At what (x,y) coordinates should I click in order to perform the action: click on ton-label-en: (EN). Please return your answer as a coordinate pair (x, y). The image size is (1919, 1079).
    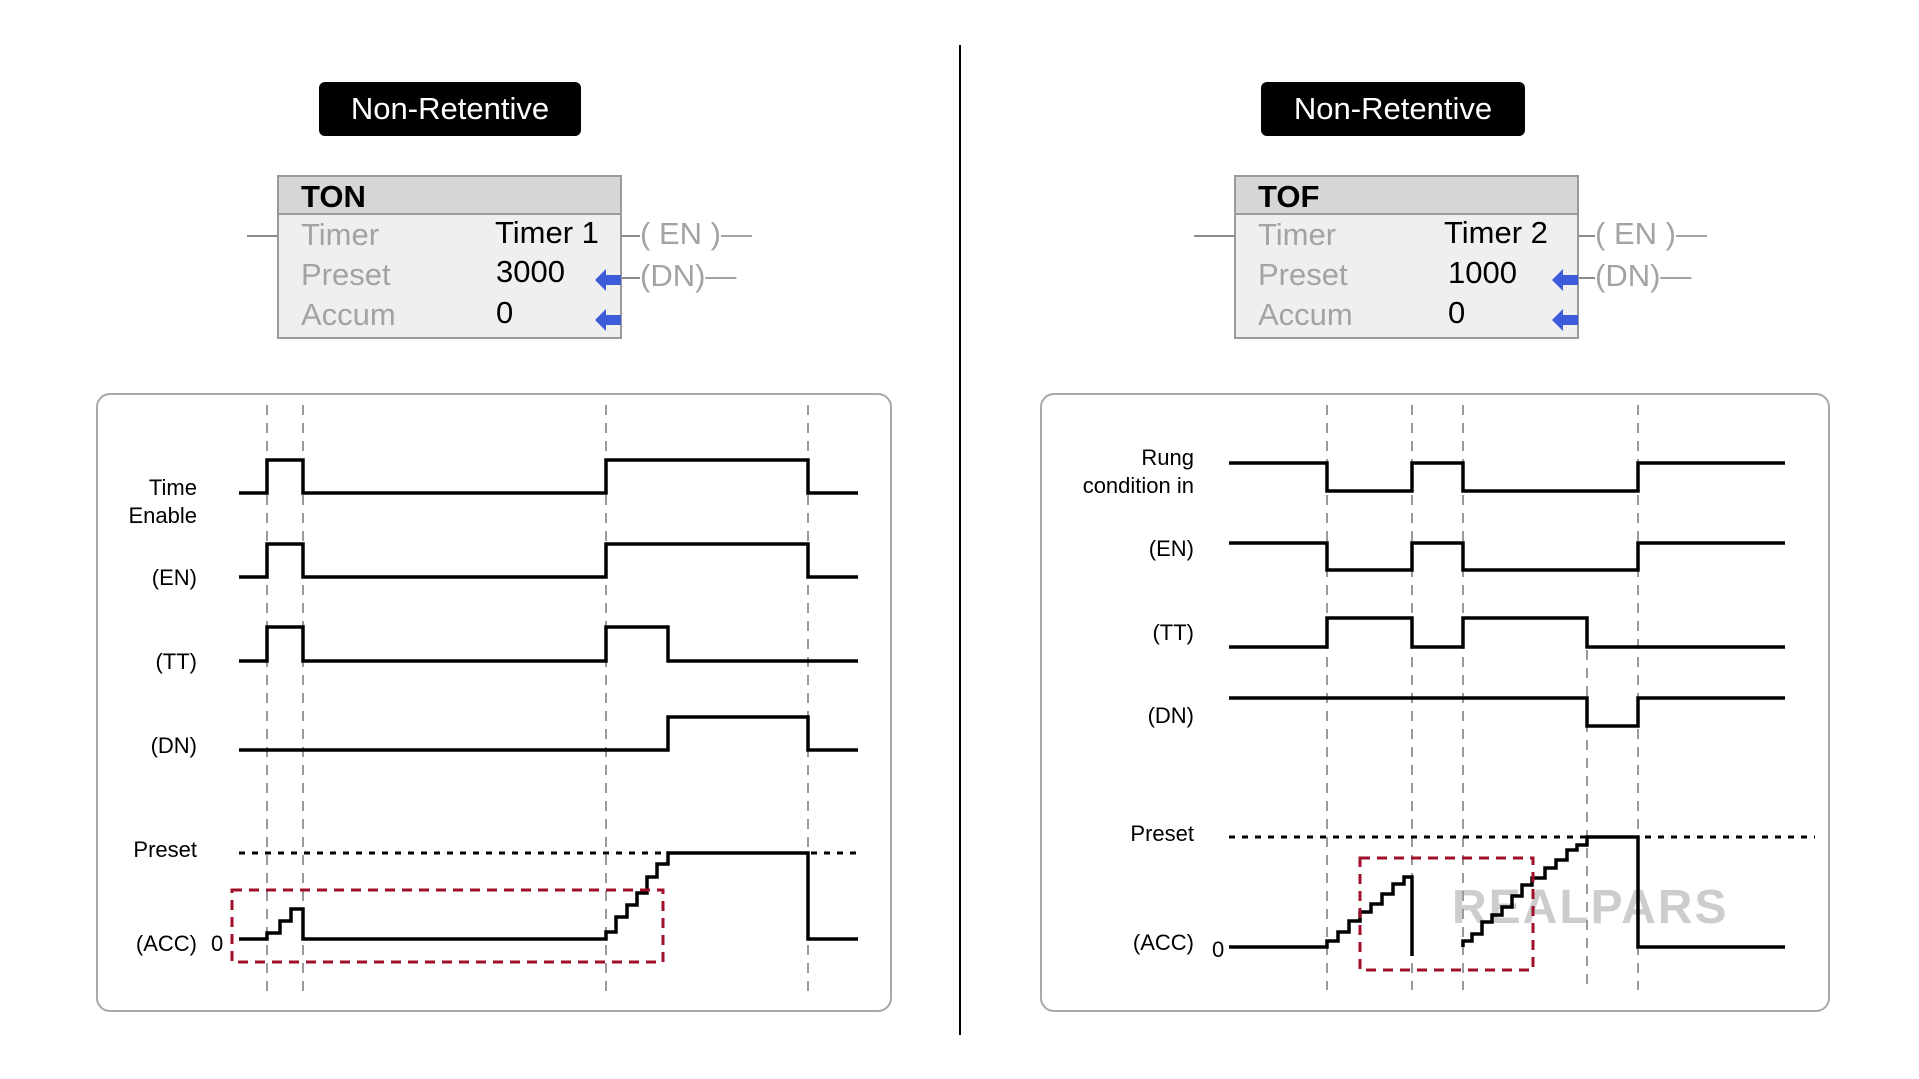
    Looking at the image, I should click on (174, 577).